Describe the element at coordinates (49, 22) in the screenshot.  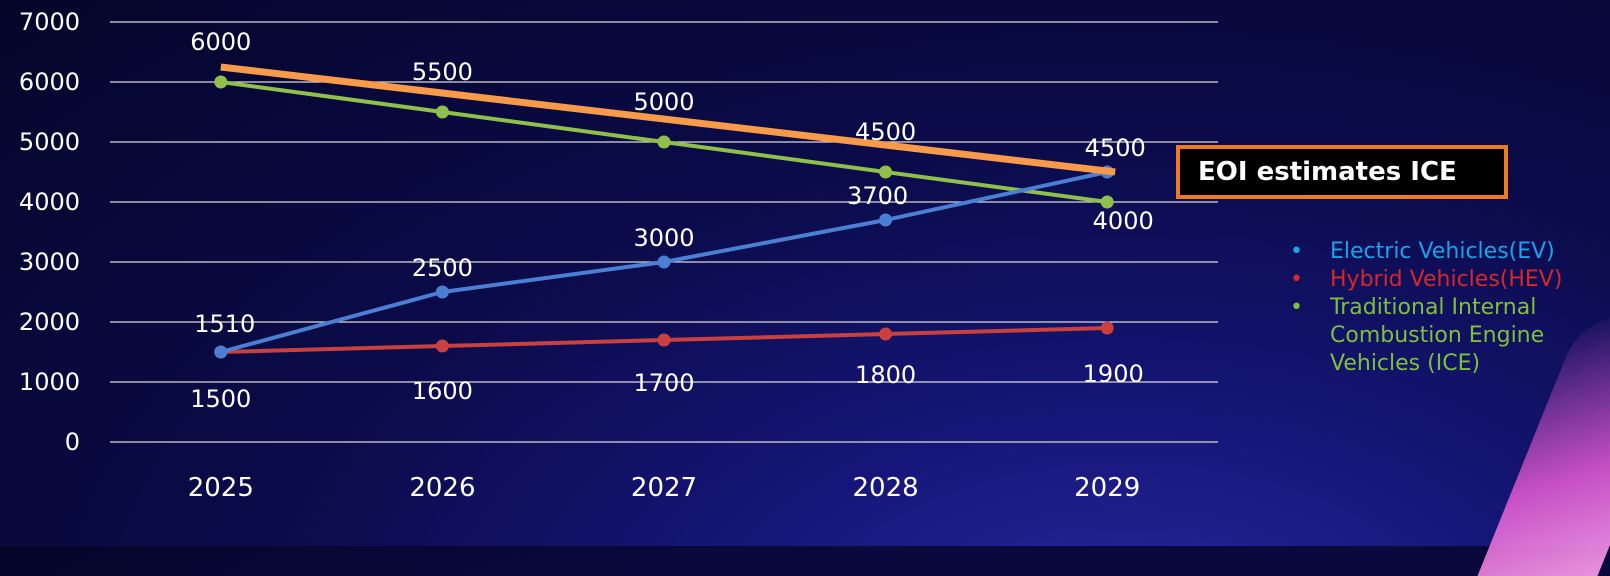
I see `y-tick-label: 7000` at that location.